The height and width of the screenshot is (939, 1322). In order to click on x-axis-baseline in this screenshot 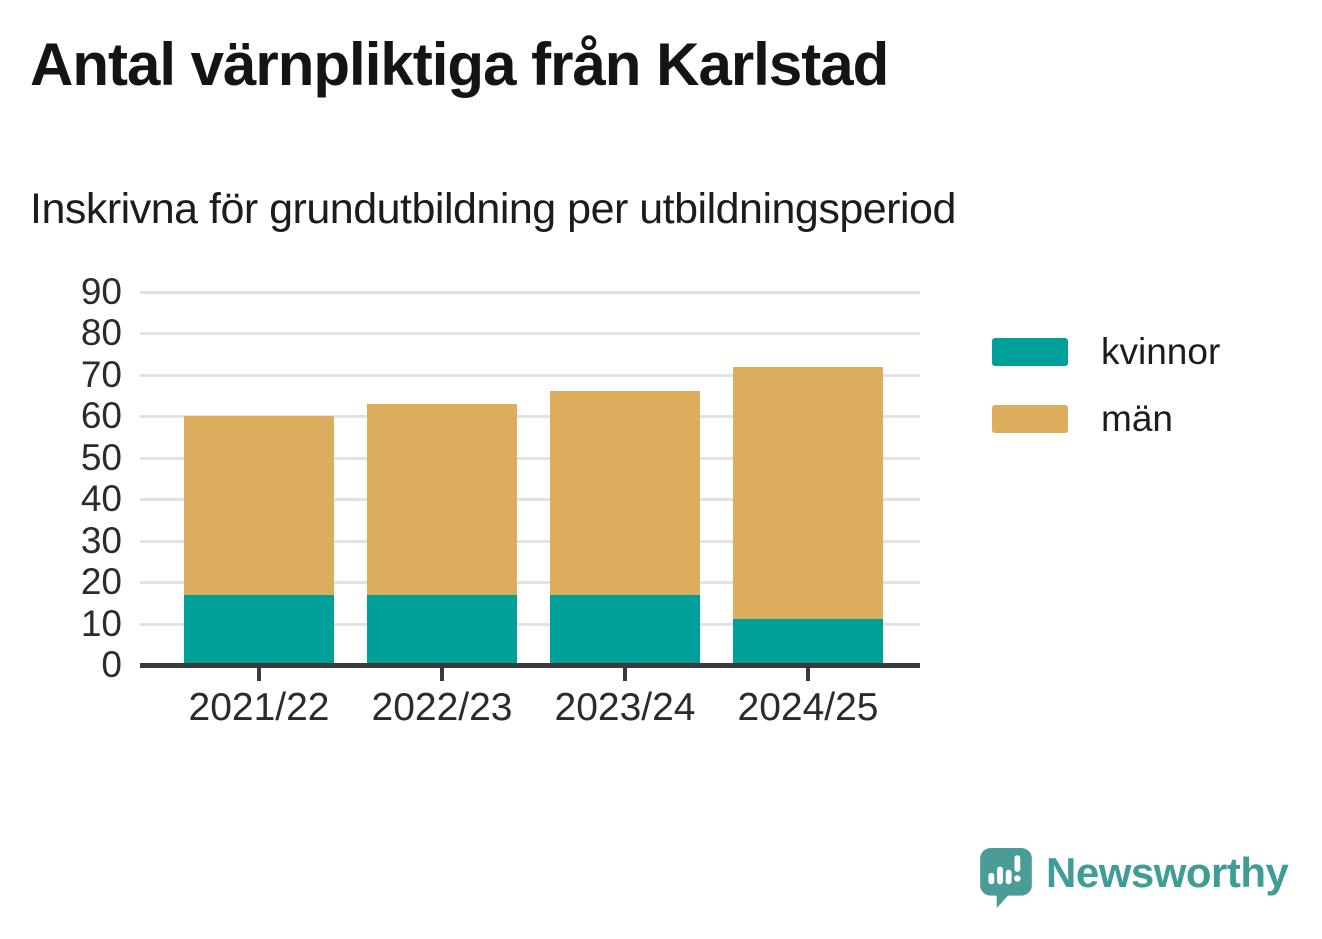, I will do `click(530, 665)`.